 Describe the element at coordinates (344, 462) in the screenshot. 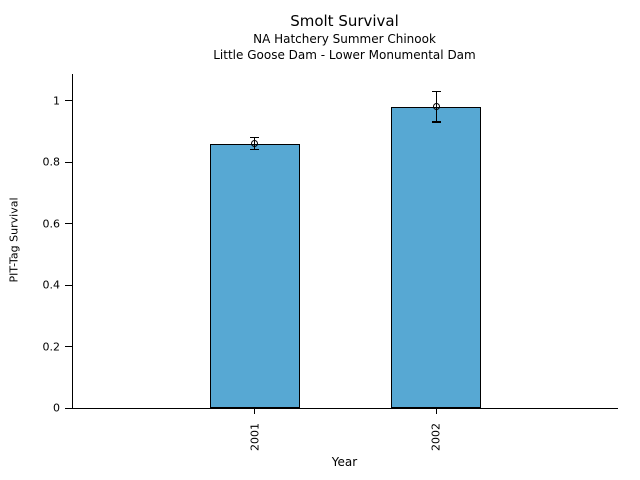

I see `x-axis-label: Year` at that location.